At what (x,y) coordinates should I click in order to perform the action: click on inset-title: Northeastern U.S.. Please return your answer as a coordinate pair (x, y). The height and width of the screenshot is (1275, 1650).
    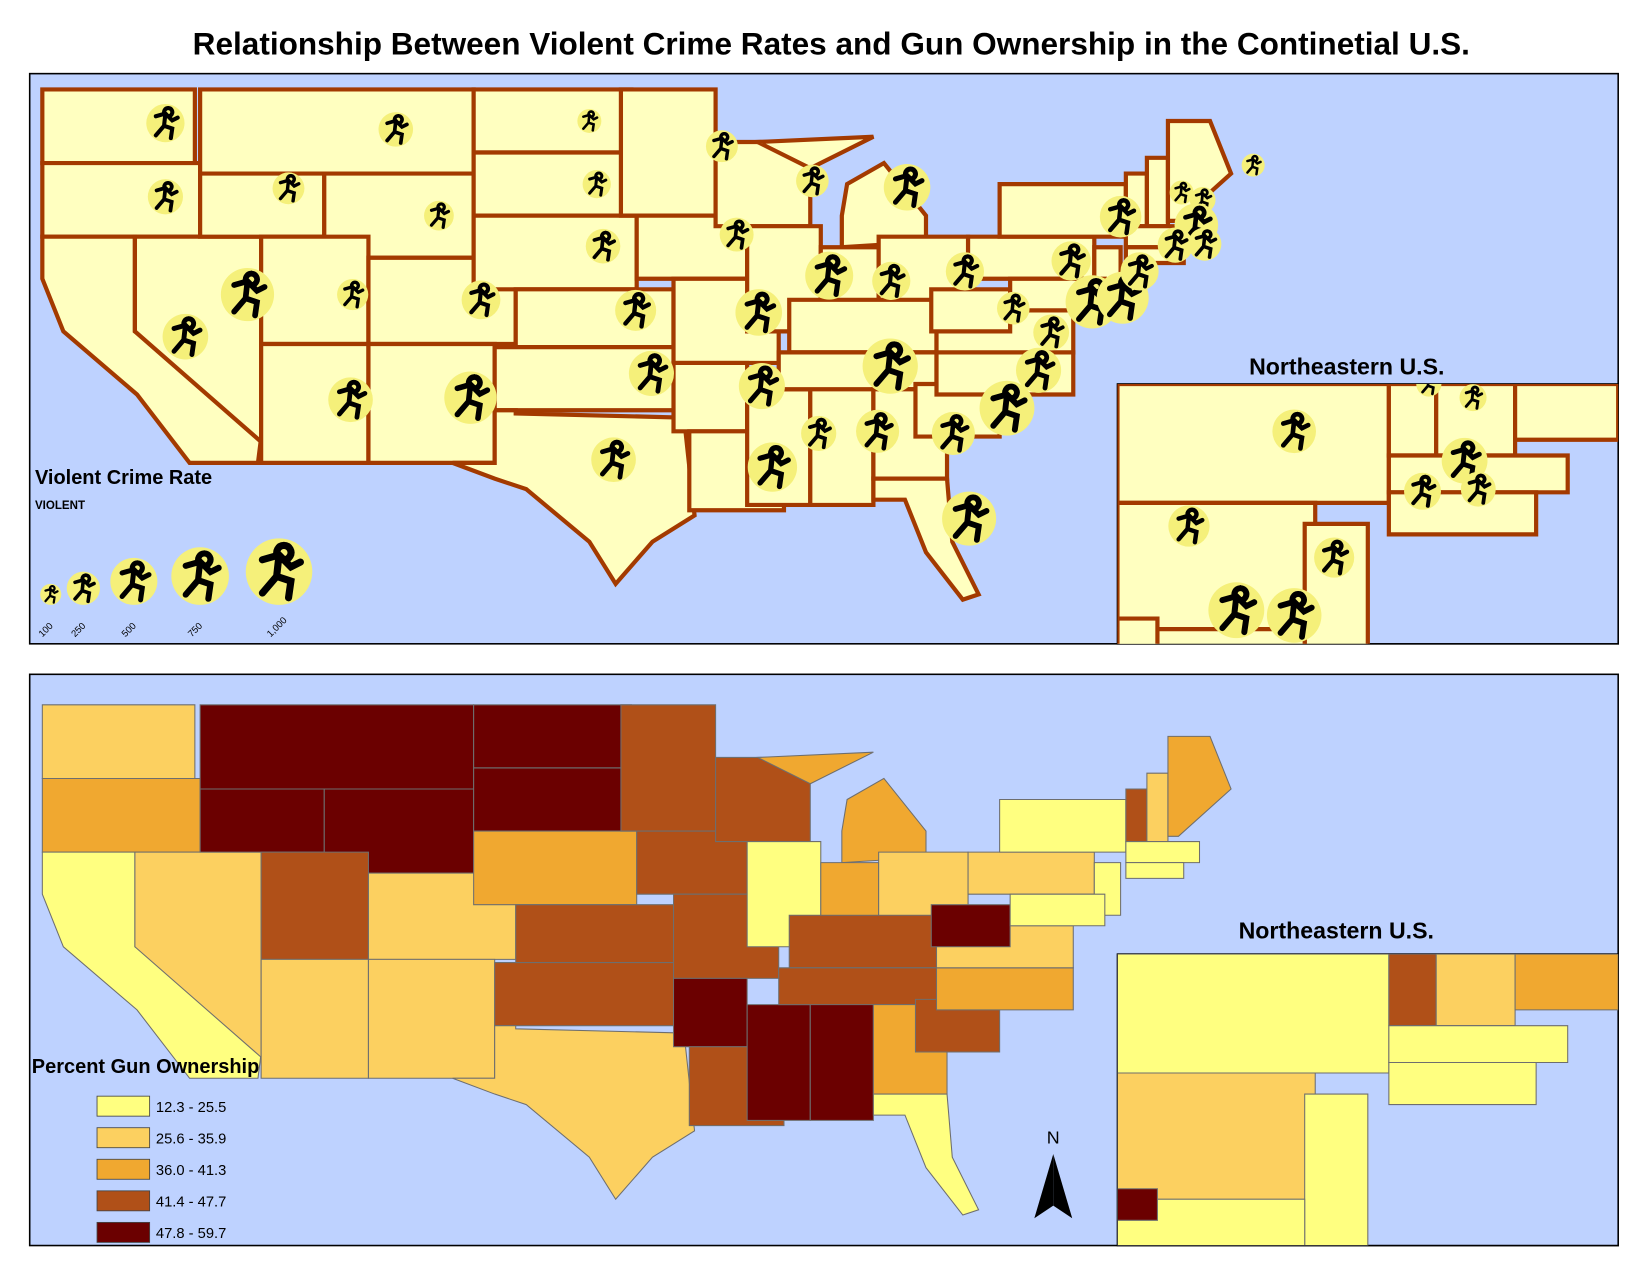
    Looking at the image, I should click on (1336, 930).